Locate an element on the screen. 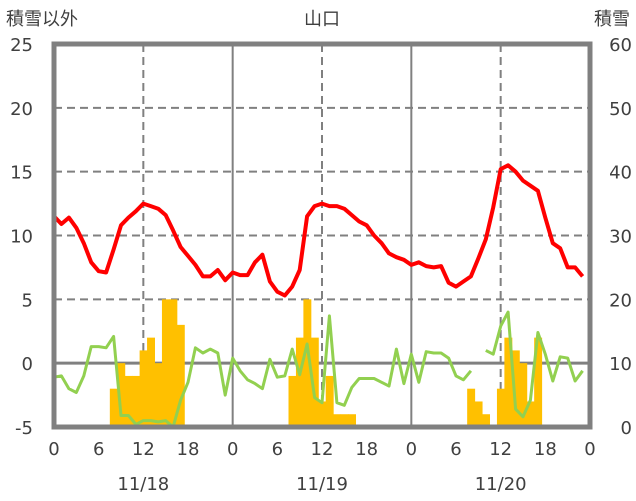 Image resolution: width=636 pixels, height=501 pixels. right-tick-label: 0 is located at coordinates (626, 428).